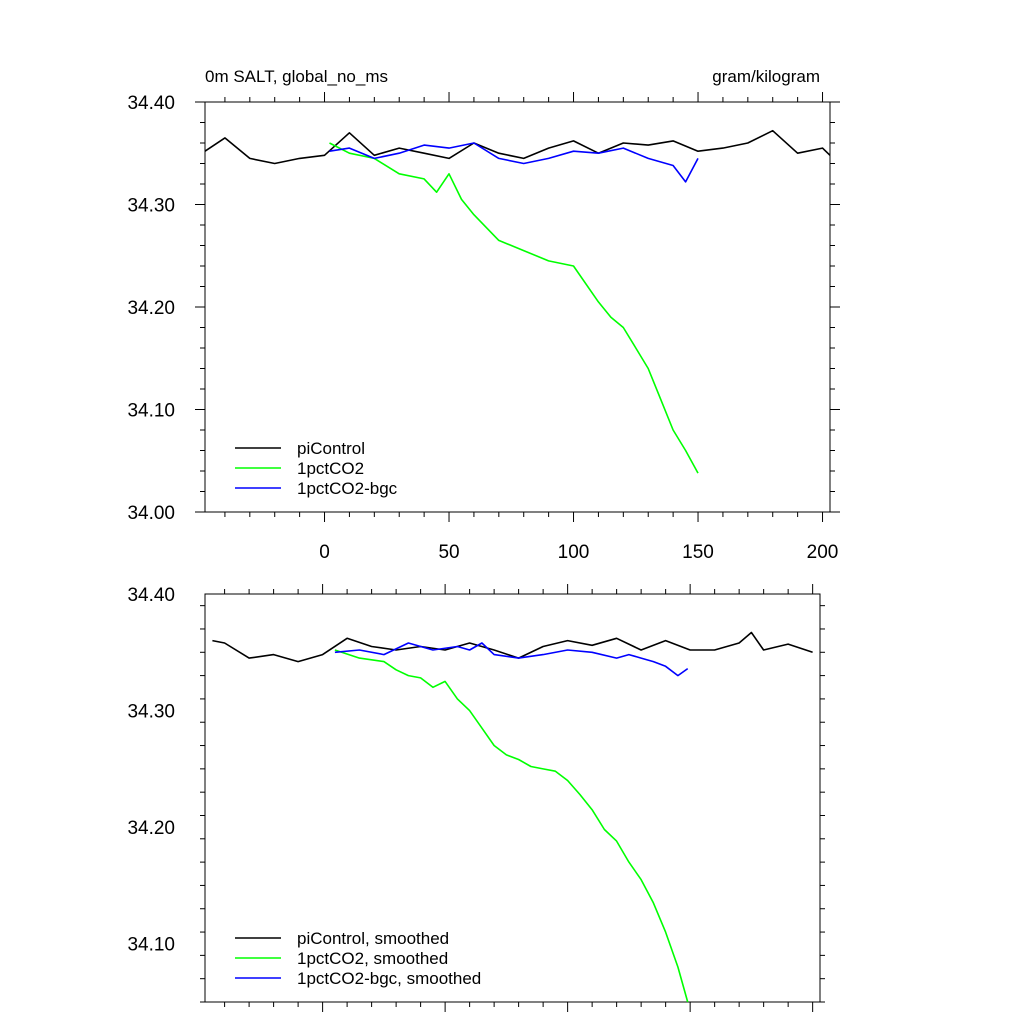  I want to click on x-tick-label: 150, so click(698, 552).